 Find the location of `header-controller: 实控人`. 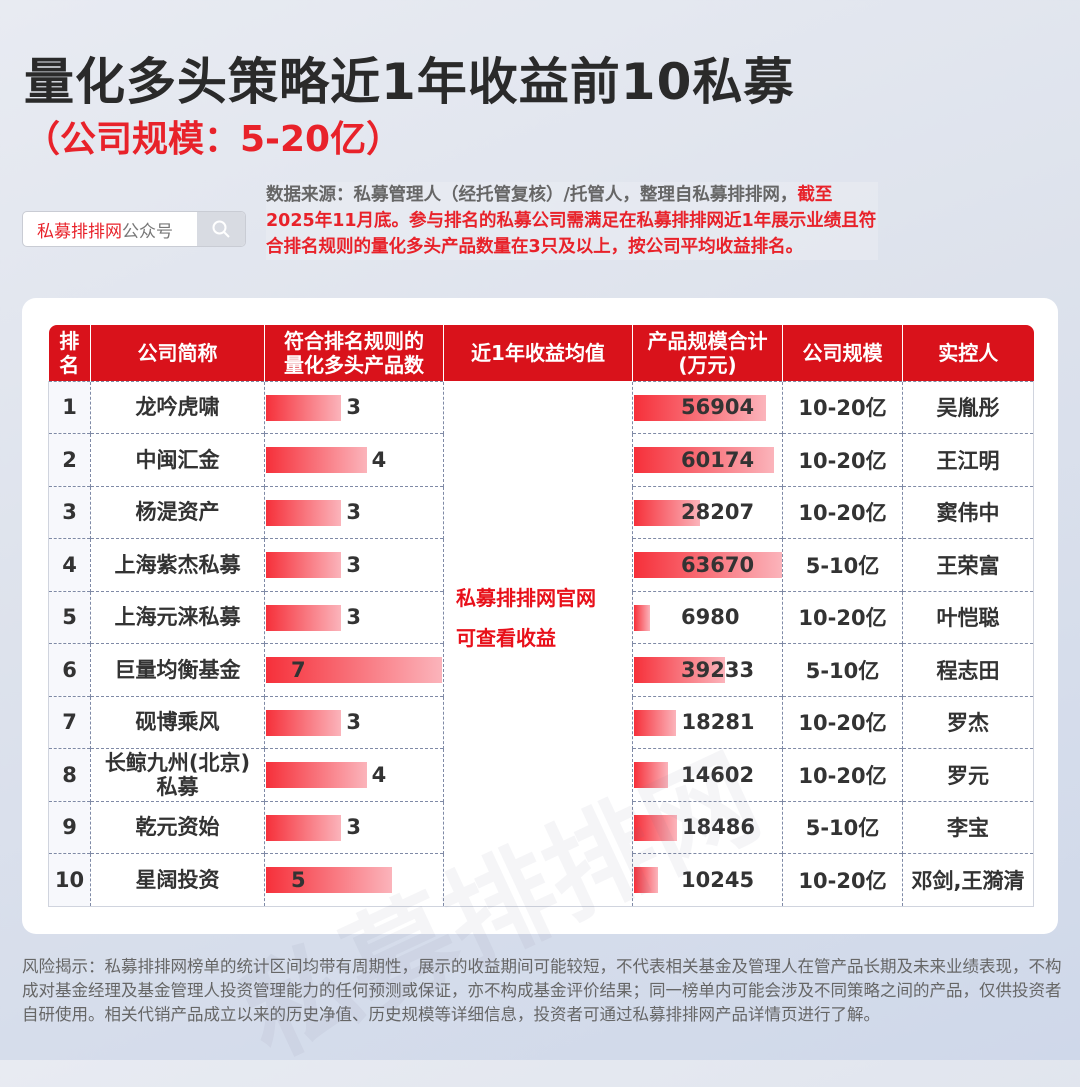

header-controller: 实控人 is located at coordinates (968, 353).